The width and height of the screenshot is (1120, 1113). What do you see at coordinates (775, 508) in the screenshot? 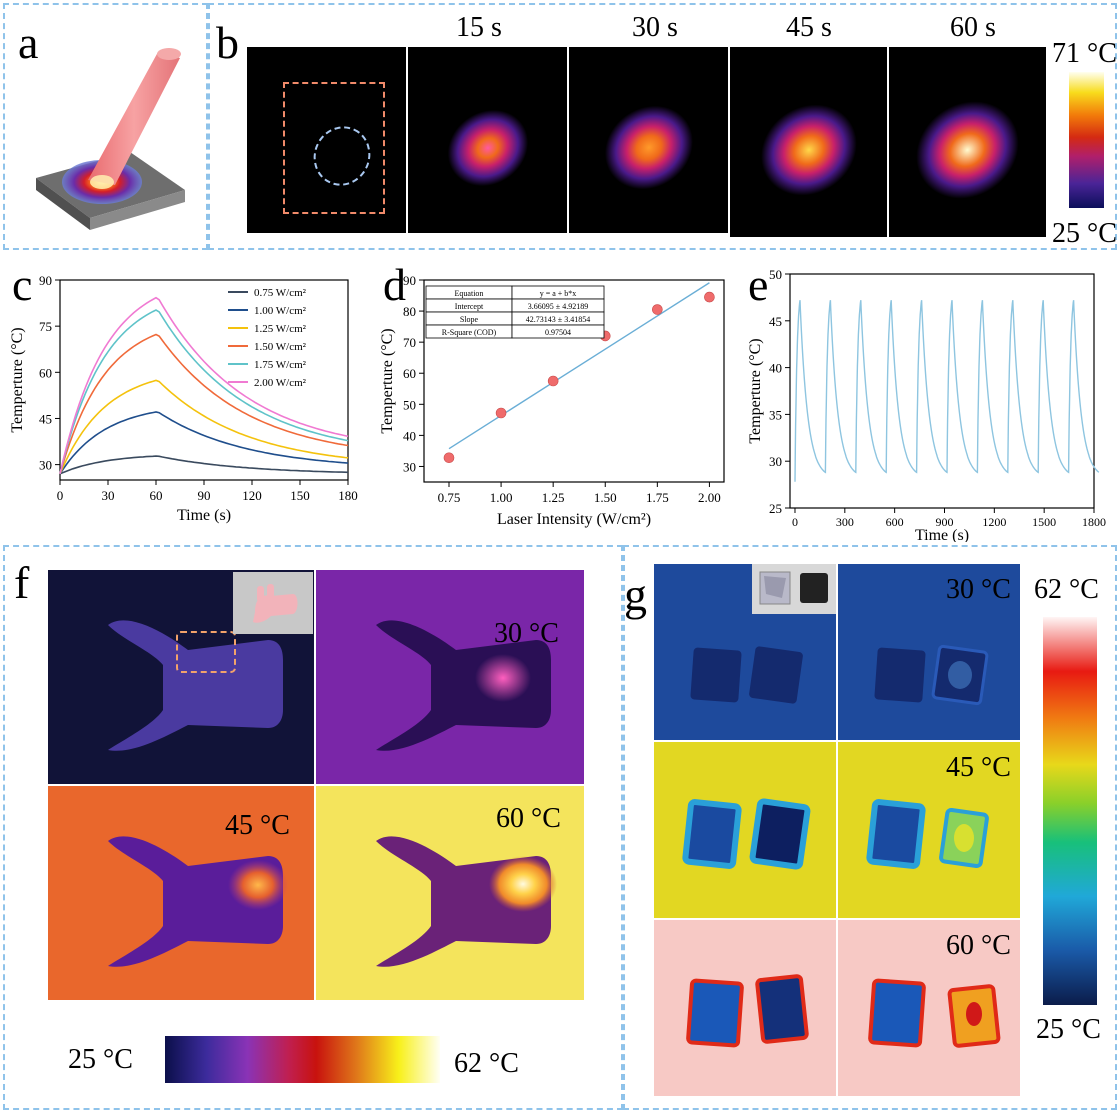
I see `y-tick-label: 25` at bounding box center [775, 508].